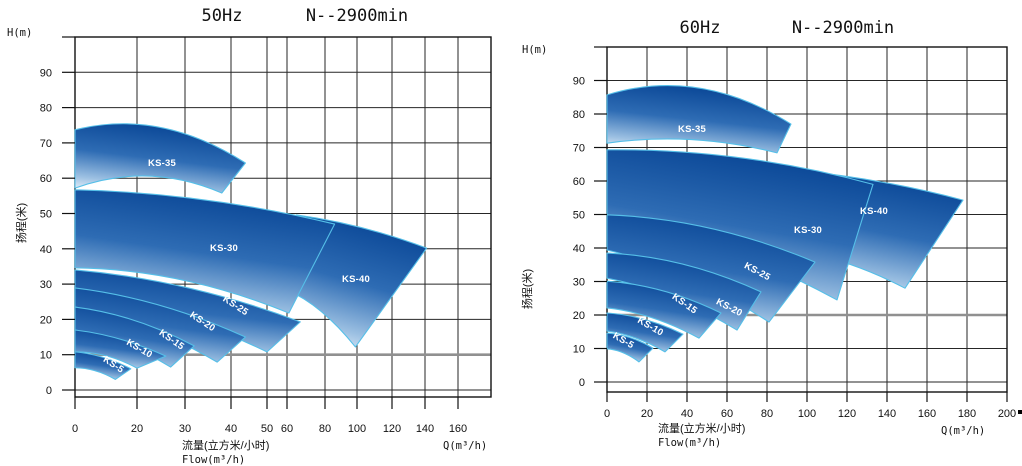 The image size is (1022, 466). I want to click on x-tick-label: 30, so click(185, 429).